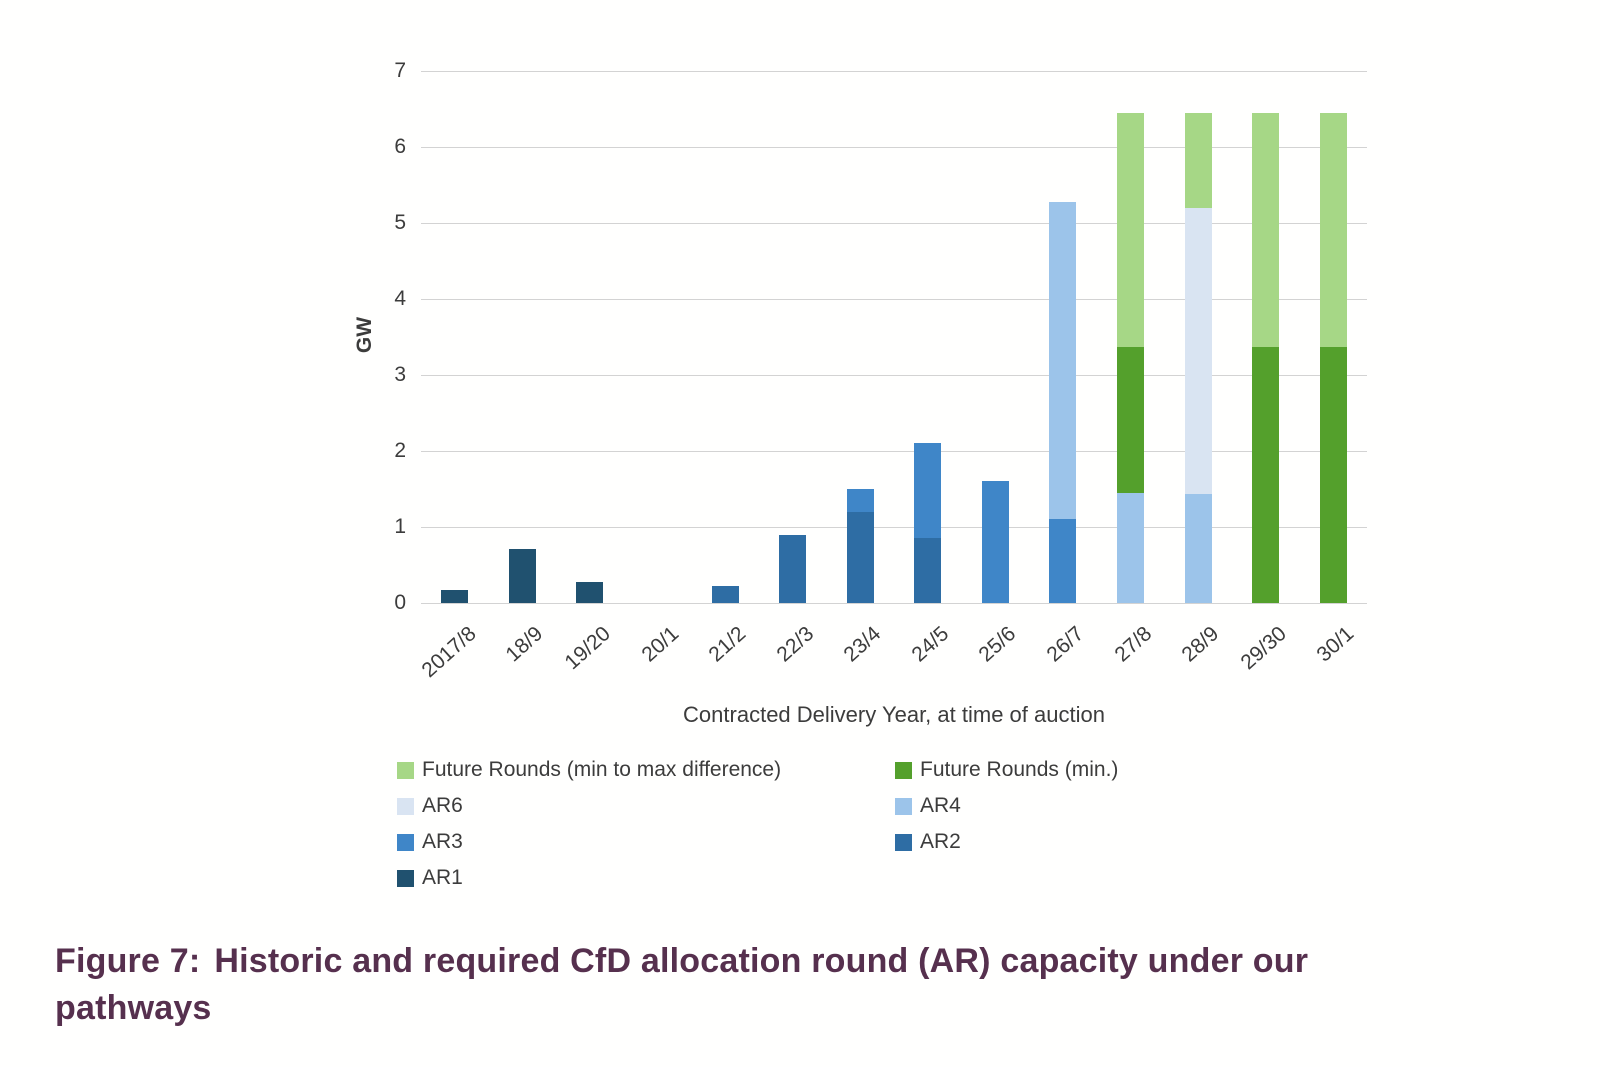 The height and width of the screenshot is (1067, 1600). Describe the element at coordinates (1264, 648) in the screenshot. I see `x-tick-label-29-30: 29/30` at that location.